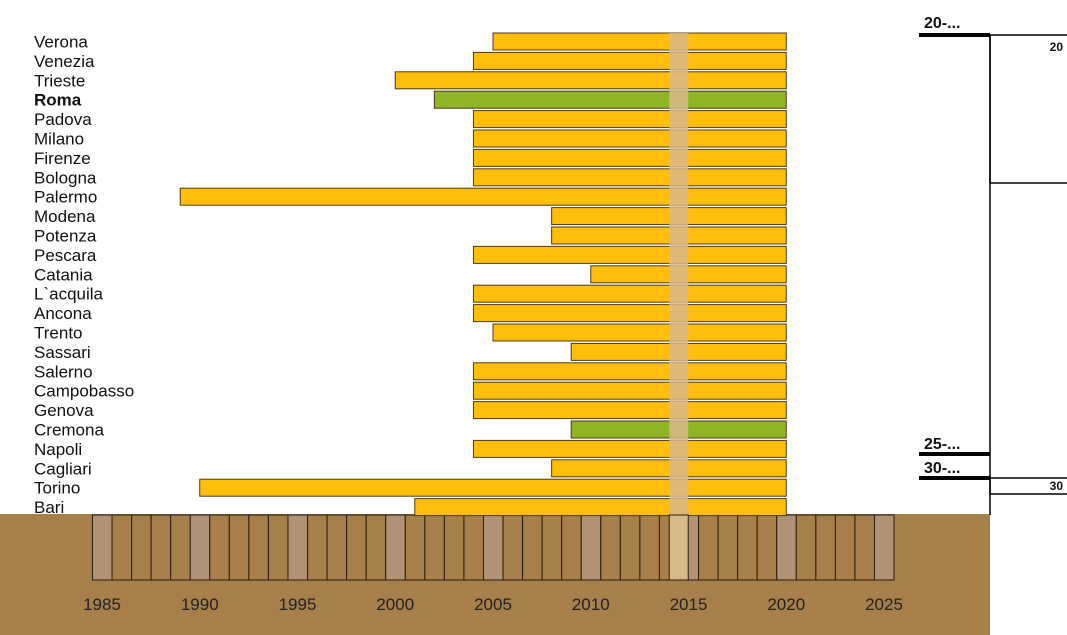 This screenshot has height=635, width=1067. I want to click on bar-padova, so click(629, 119).